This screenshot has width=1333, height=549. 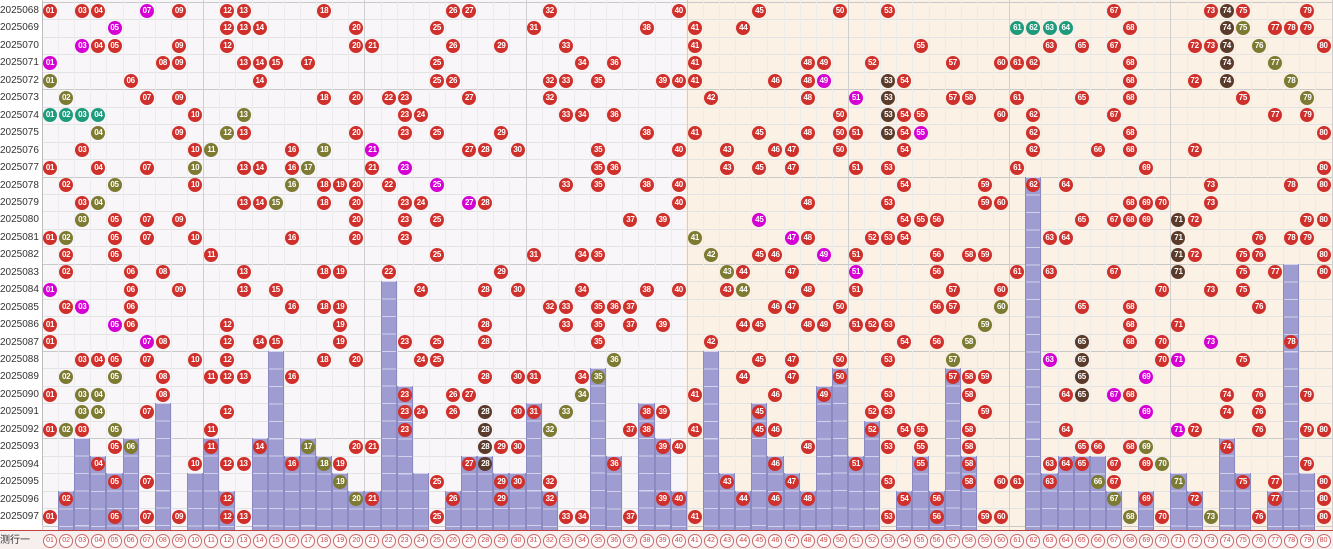 I want to click on footer-number-cell: 52, so click(x=872, y=541).